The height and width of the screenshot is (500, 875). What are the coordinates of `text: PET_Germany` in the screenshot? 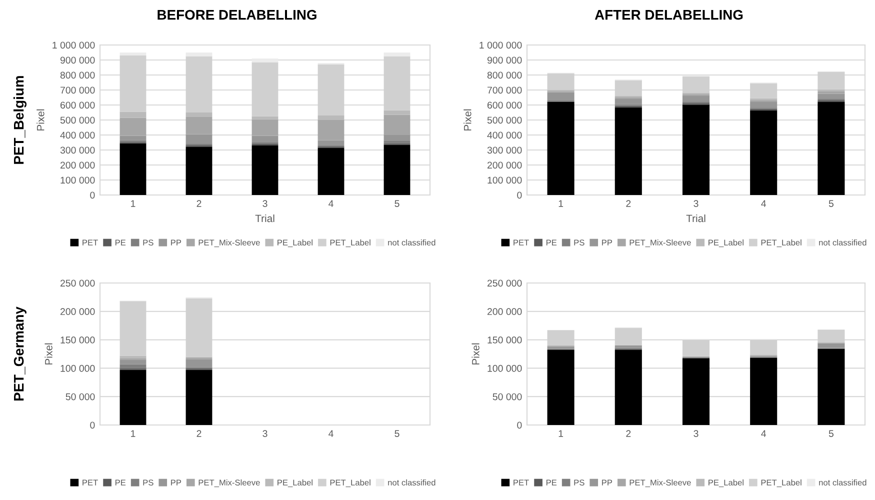 It's located at (20, 353).